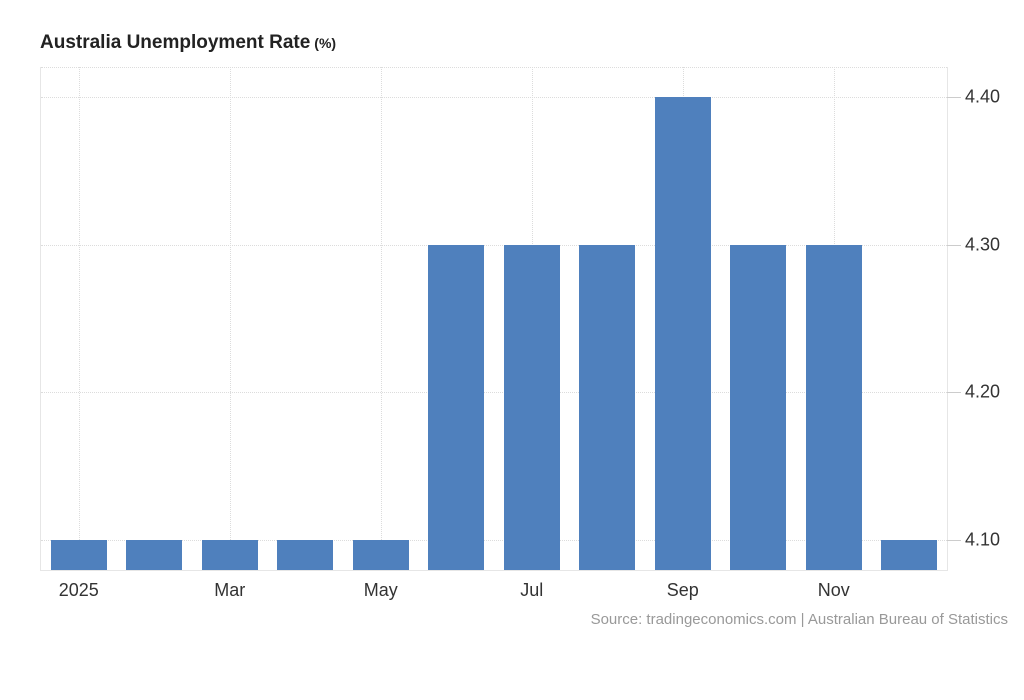  I want to click on x-axis-label: 2025, so click(78, 590).